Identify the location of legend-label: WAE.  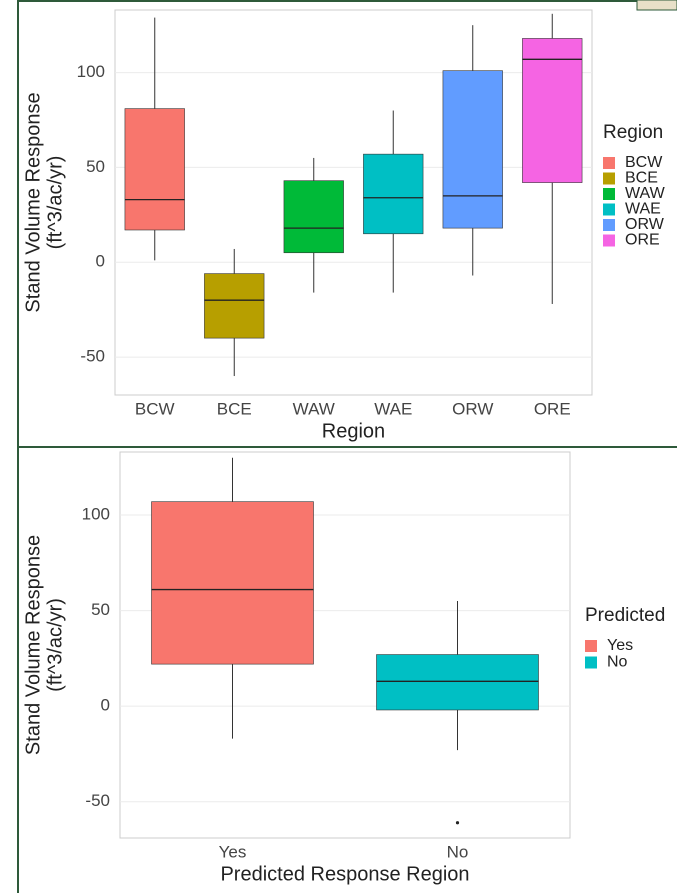
(643, 209).